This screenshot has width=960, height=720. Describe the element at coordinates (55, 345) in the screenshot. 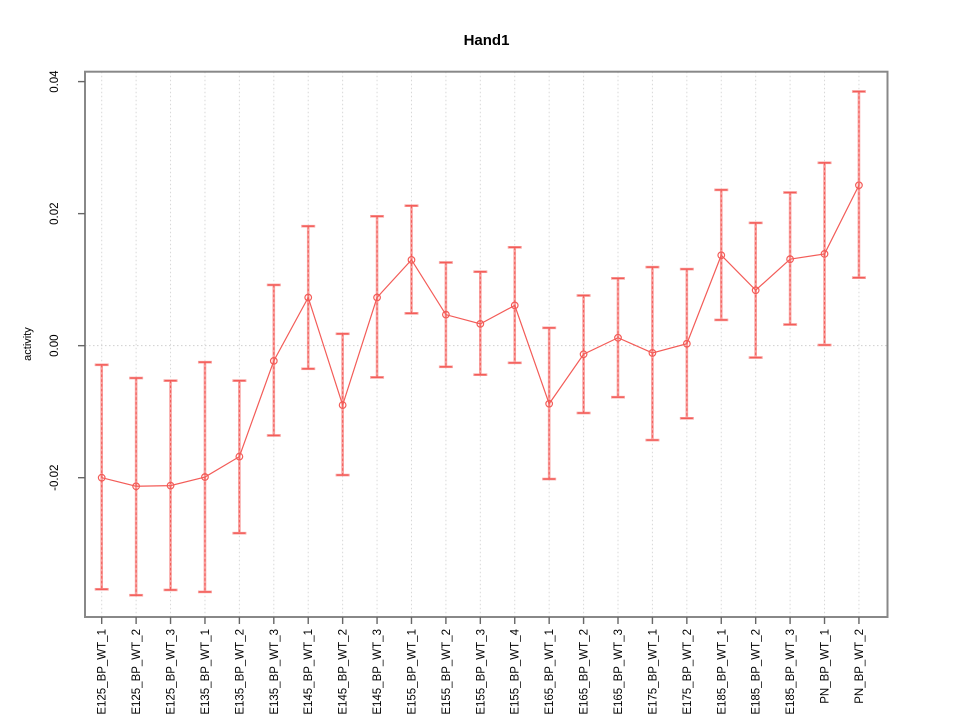

I see `y-tick-label: 0.00` at that location.